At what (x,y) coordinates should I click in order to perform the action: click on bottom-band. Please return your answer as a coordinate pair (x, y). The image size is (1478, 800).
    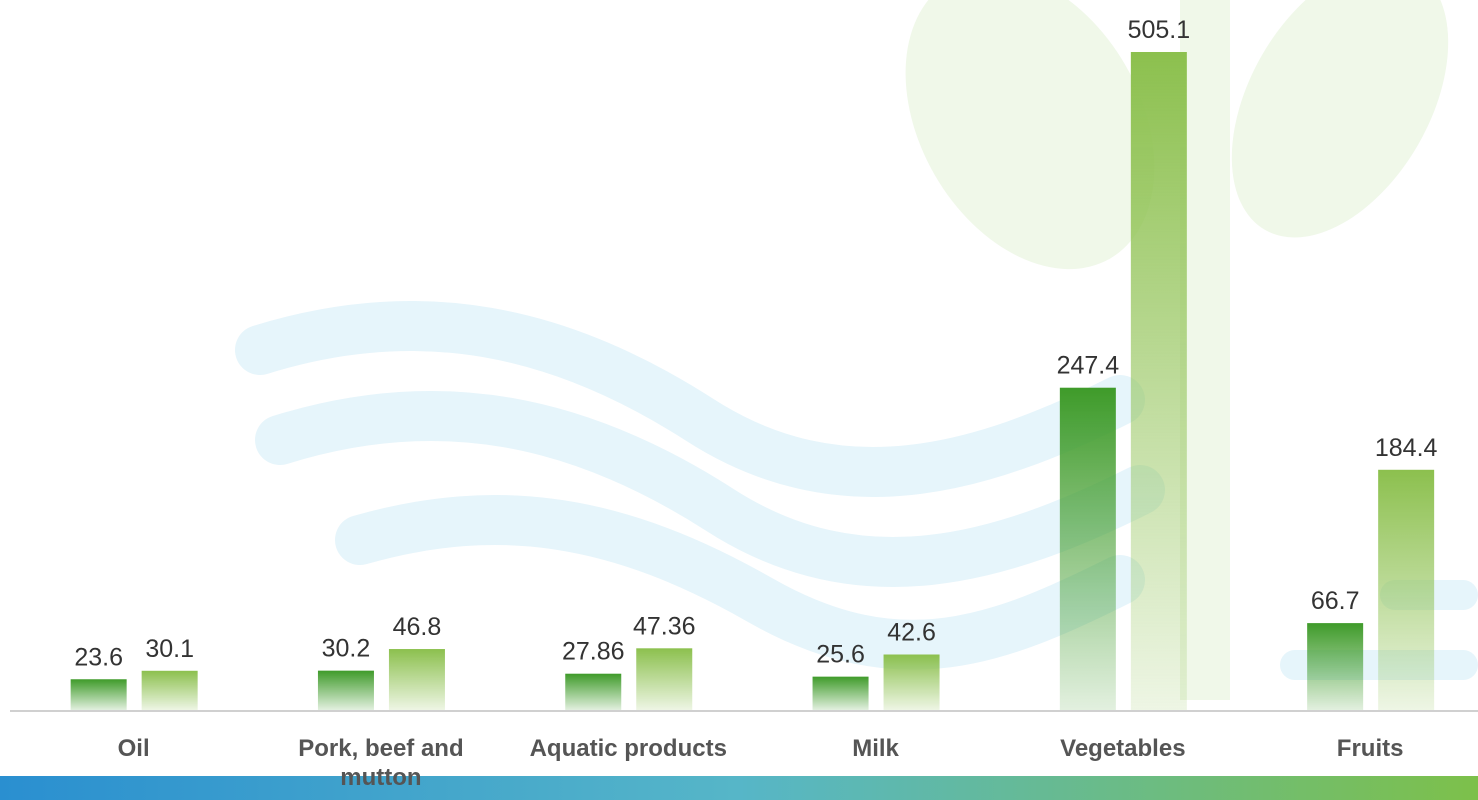
    Looking at the image, I should click on (739, 788).